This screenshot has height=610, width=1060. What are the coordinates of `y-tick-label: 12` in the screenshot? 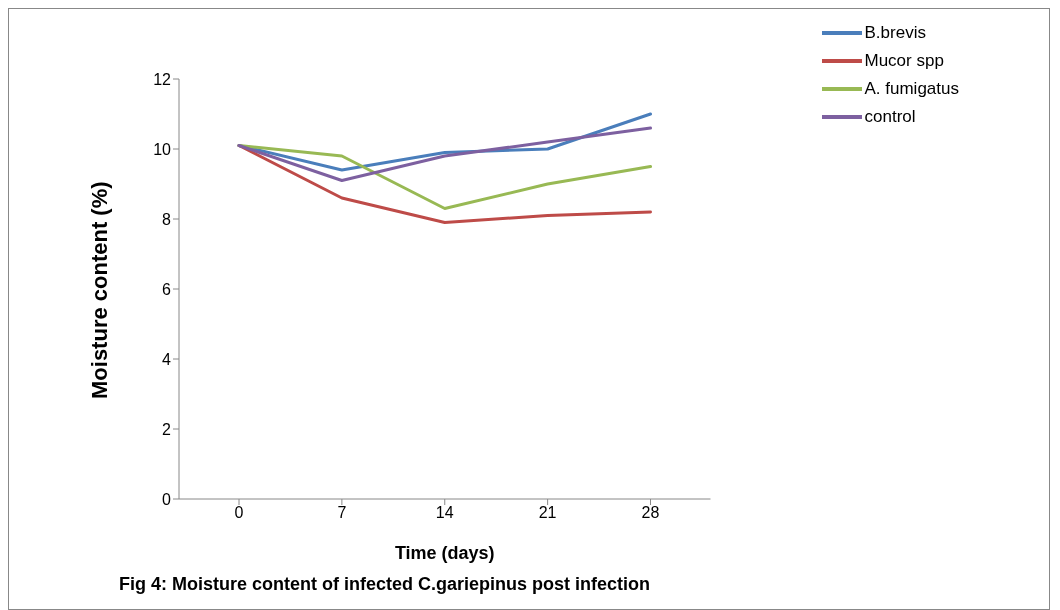 It's located at (162, 79).